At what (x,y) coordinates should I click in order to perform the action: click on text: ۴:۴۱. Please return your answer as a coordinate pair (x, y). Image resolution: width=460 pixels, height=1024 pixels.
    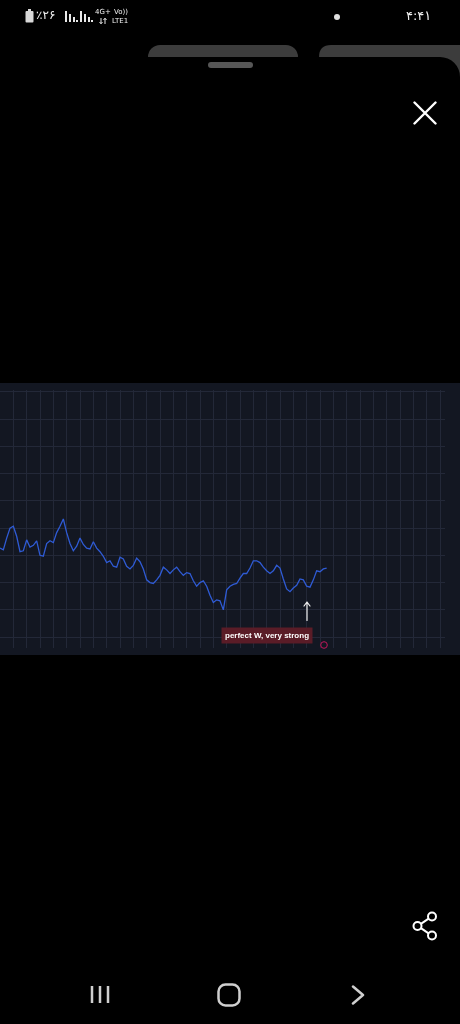
    Looking at the image, I should click on (419, 15).